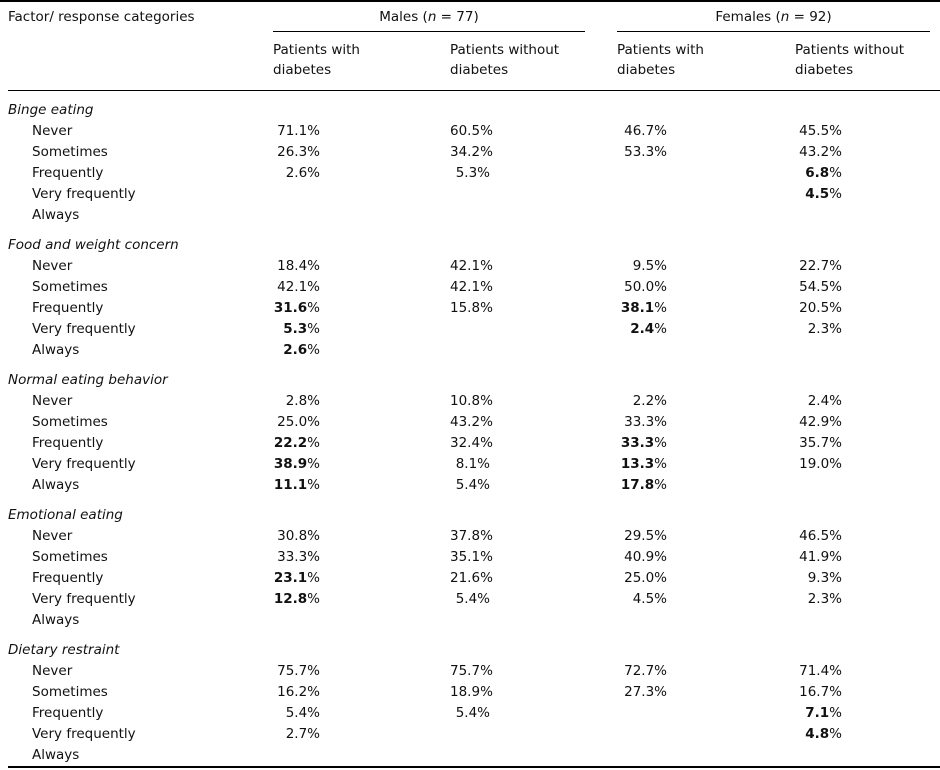 The width and height of the screenshot is (940, 770). What do you see at coordinates (863, 266) in the screenshot?
I see `value-cell: 22.7%` at bounding box center [863, 266].